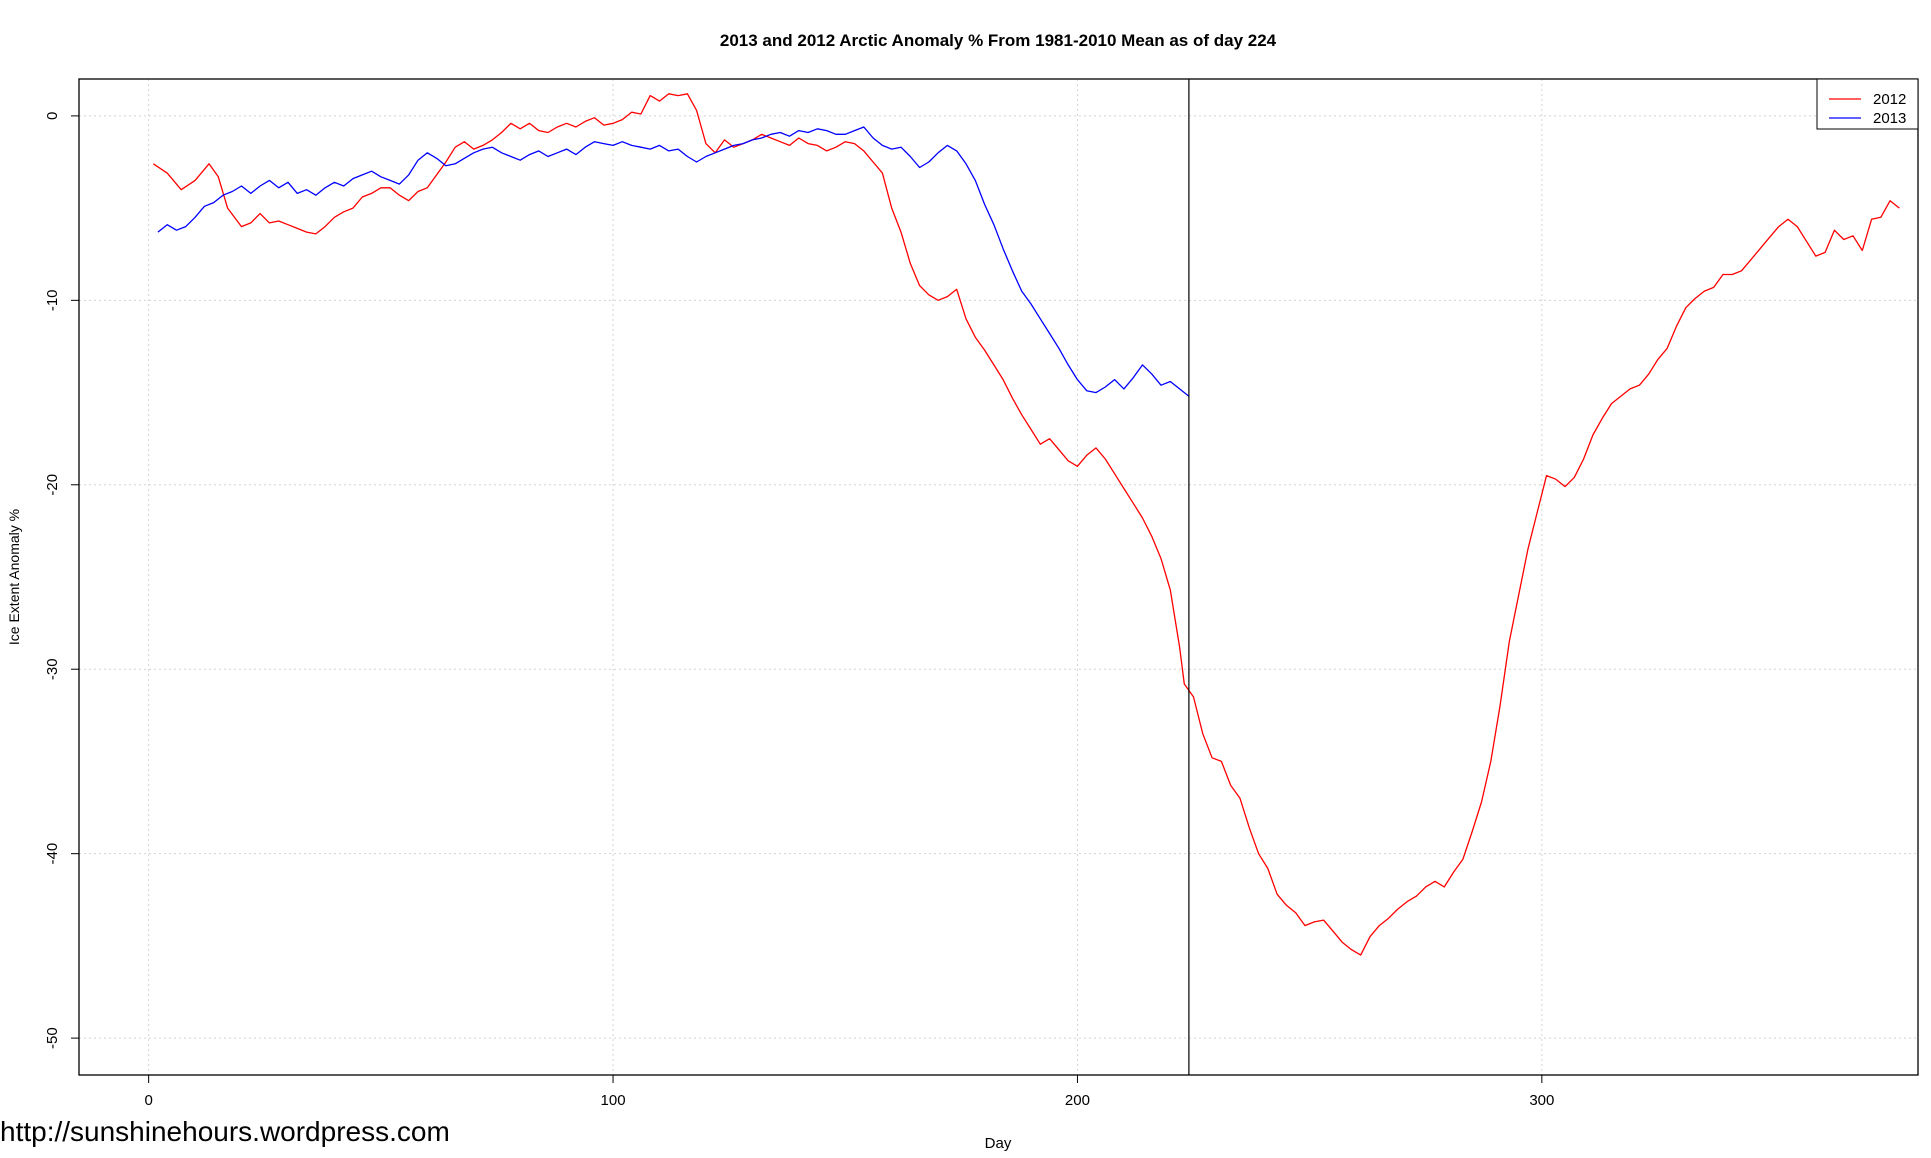 The image size is (1931, 1158). What do you see at coordinates (52, 485) in the screenshot?
I see `y-tick-label: -20` at bounding box center [52, 485].